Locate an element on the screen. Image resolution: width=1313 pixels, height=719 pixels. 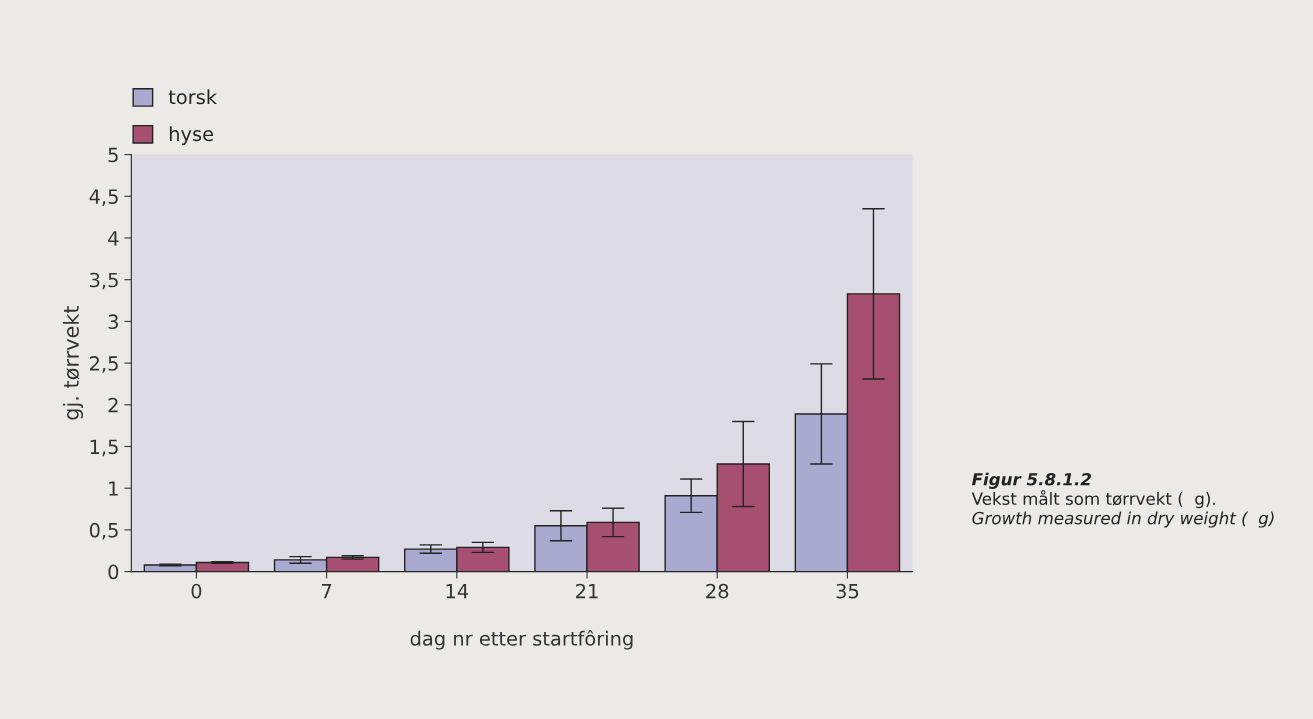
y-tick-label: 0 is located at coordinates (113, 572).